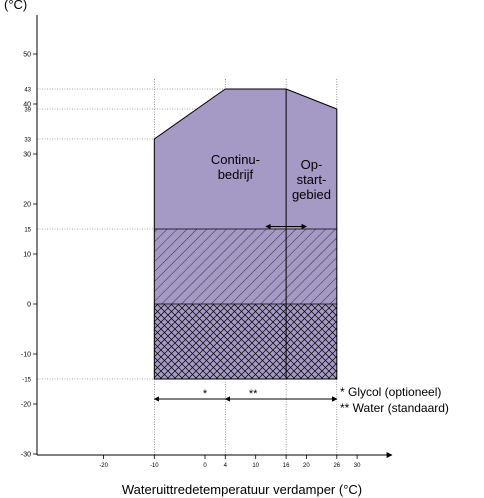 The width and height of the screenshot is (484, 498). Describe the element at coordinates (154, 466) in the screenshot. I see `x-tick-label: -10` at that location.